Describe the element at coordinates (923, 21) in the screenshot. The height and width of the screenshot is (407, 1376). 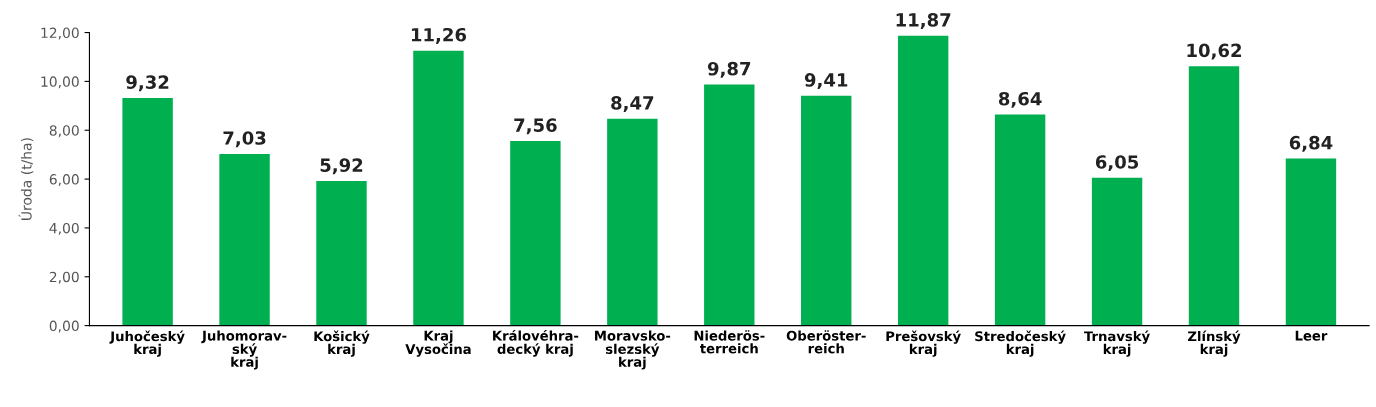
I see `data-label: 11,87` at that location.